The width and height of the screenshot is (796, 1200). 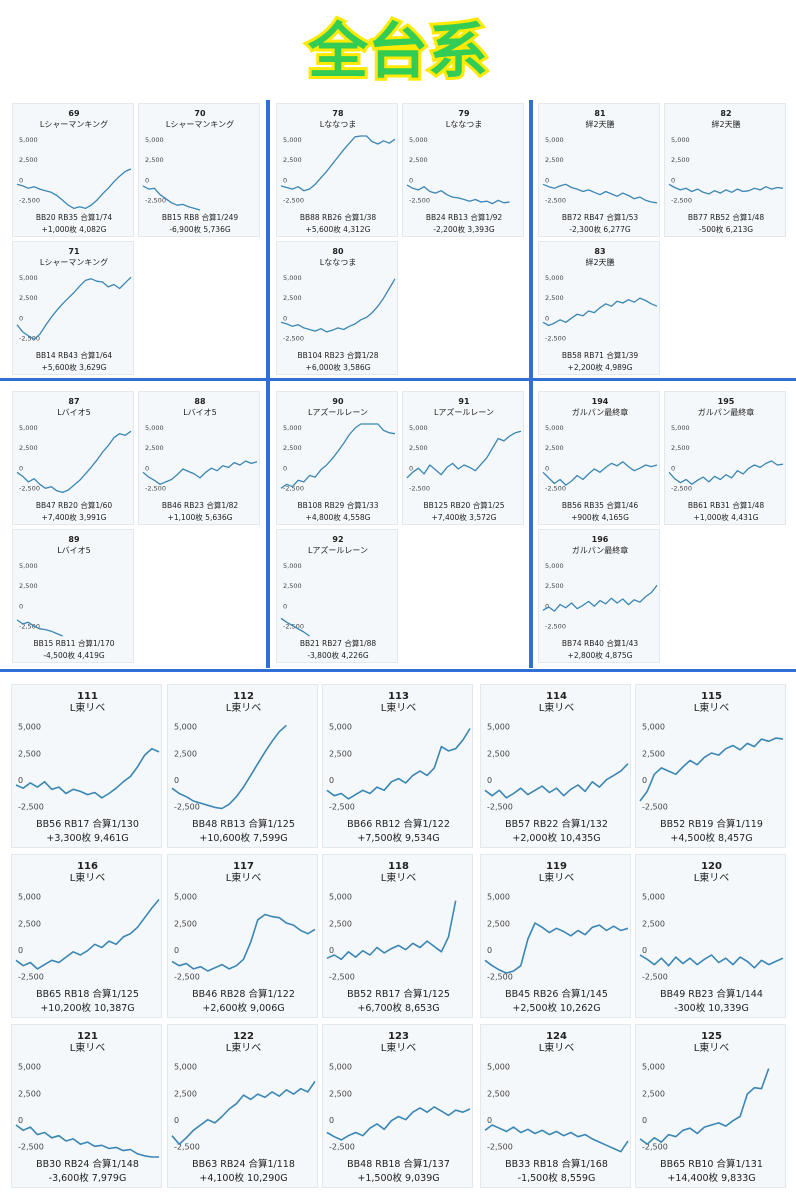 I want to click on chart-number: 70, so click(x=200, y=113).